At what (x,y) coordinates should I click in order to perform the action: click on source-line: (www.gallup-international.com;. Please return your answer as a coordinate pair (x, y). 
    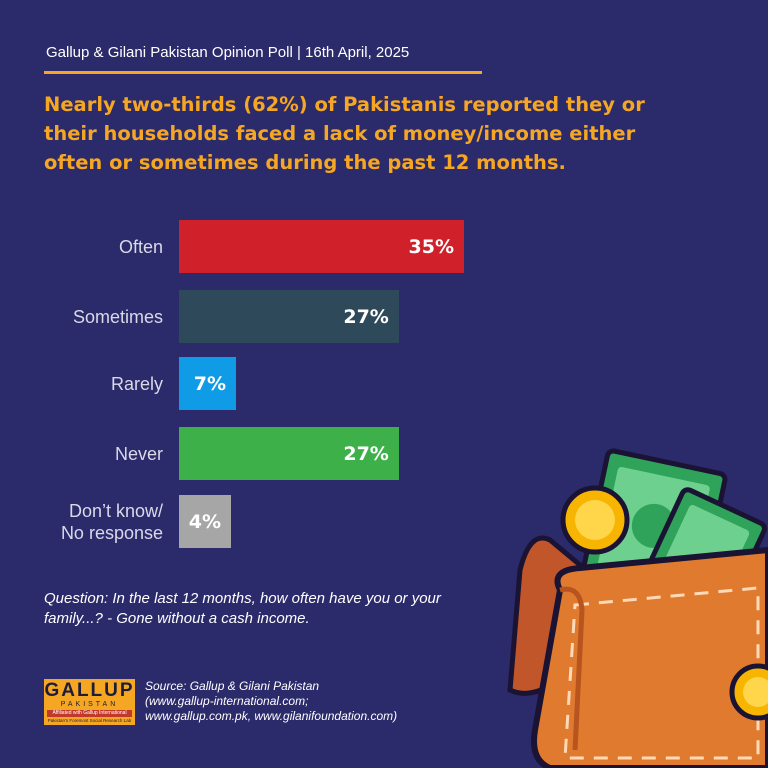
    Looking at the image, I should click on (227, 701).